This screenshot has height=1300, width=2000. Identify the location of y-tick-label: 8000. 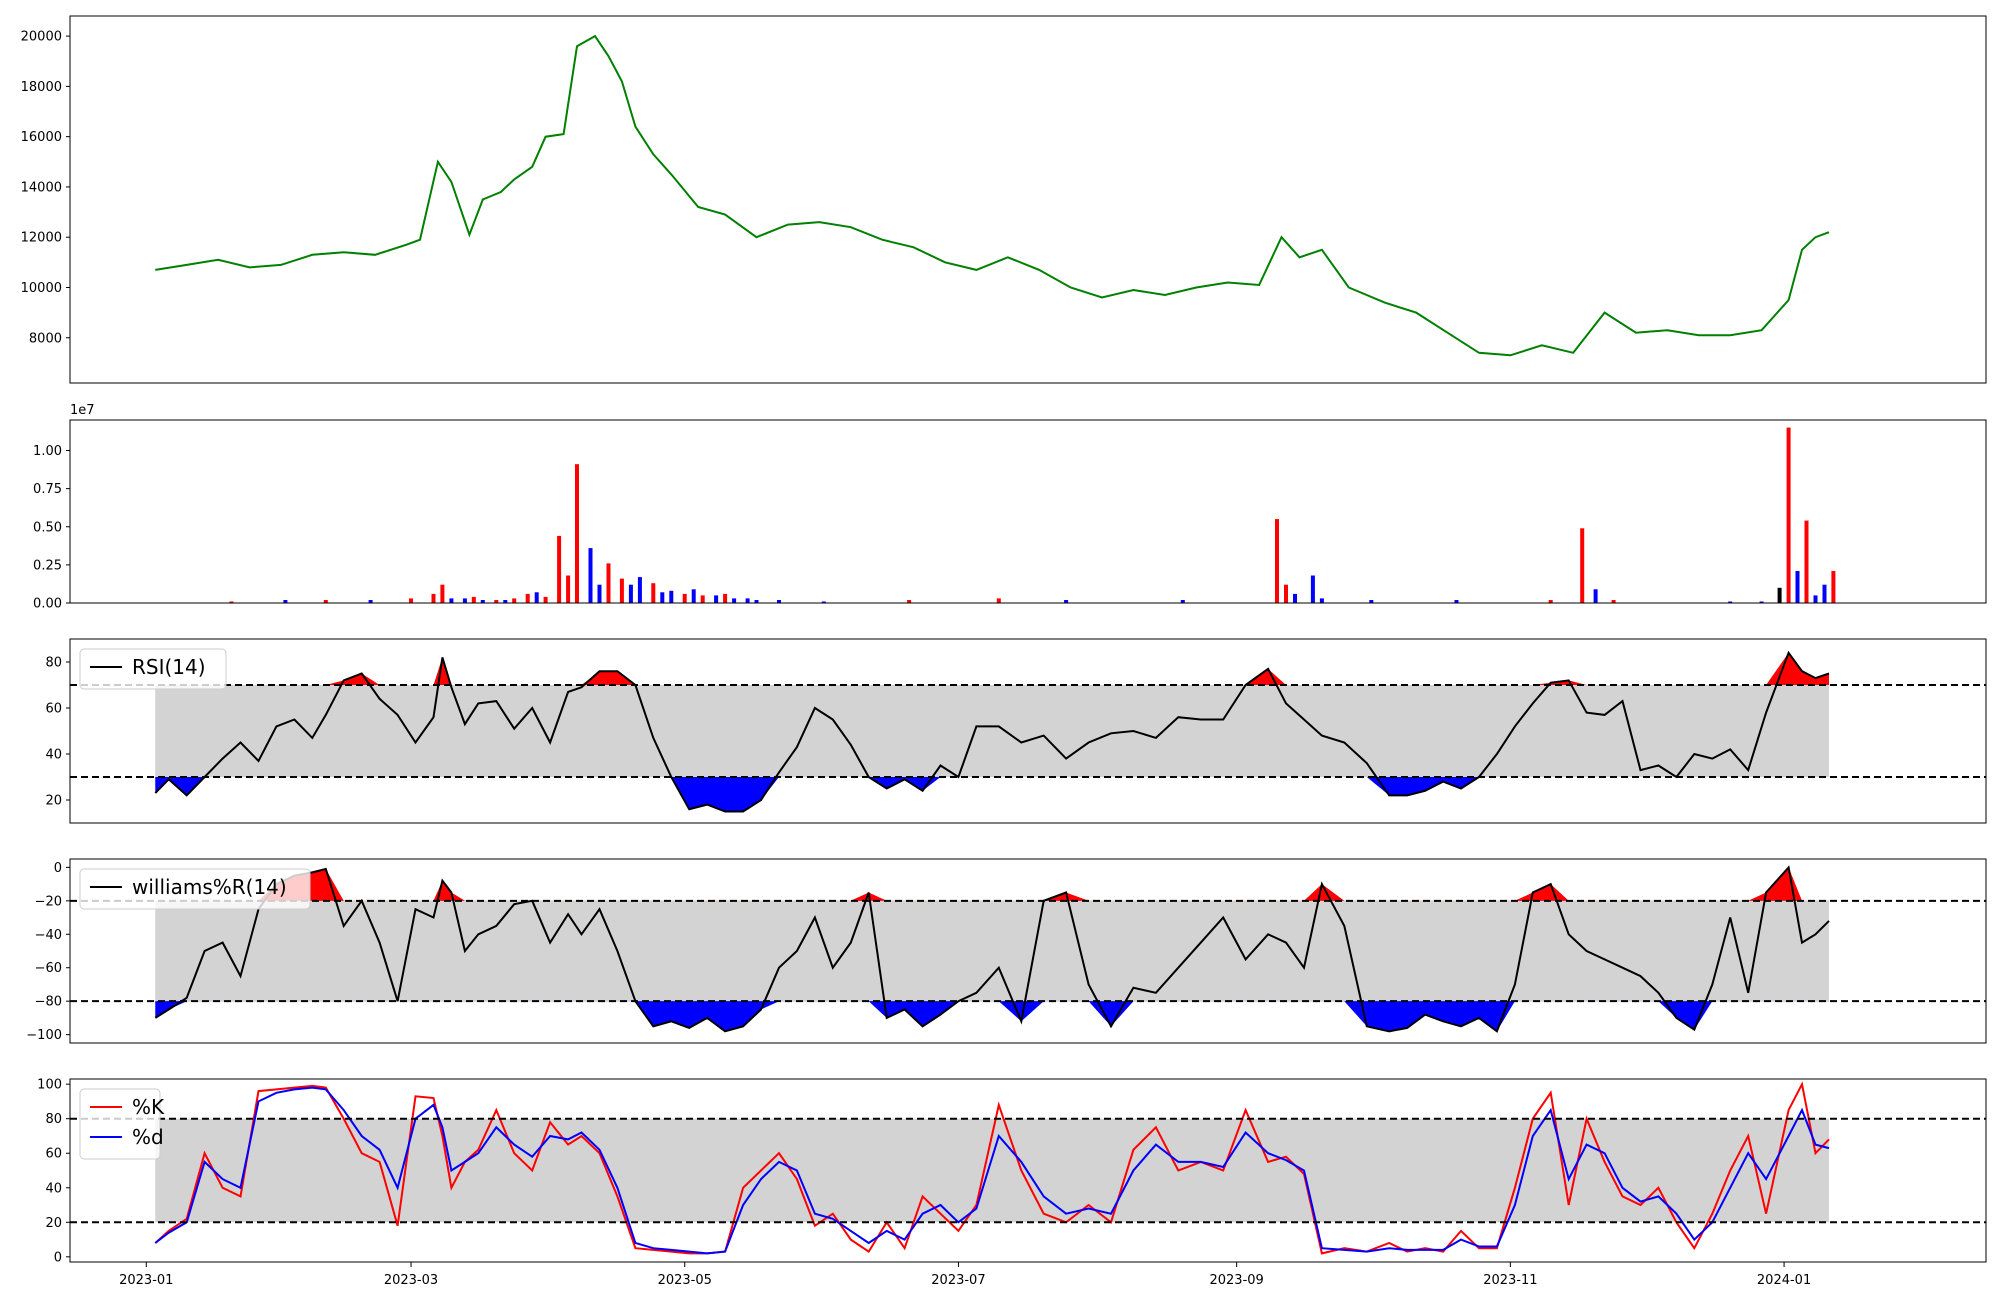
(45, 338).